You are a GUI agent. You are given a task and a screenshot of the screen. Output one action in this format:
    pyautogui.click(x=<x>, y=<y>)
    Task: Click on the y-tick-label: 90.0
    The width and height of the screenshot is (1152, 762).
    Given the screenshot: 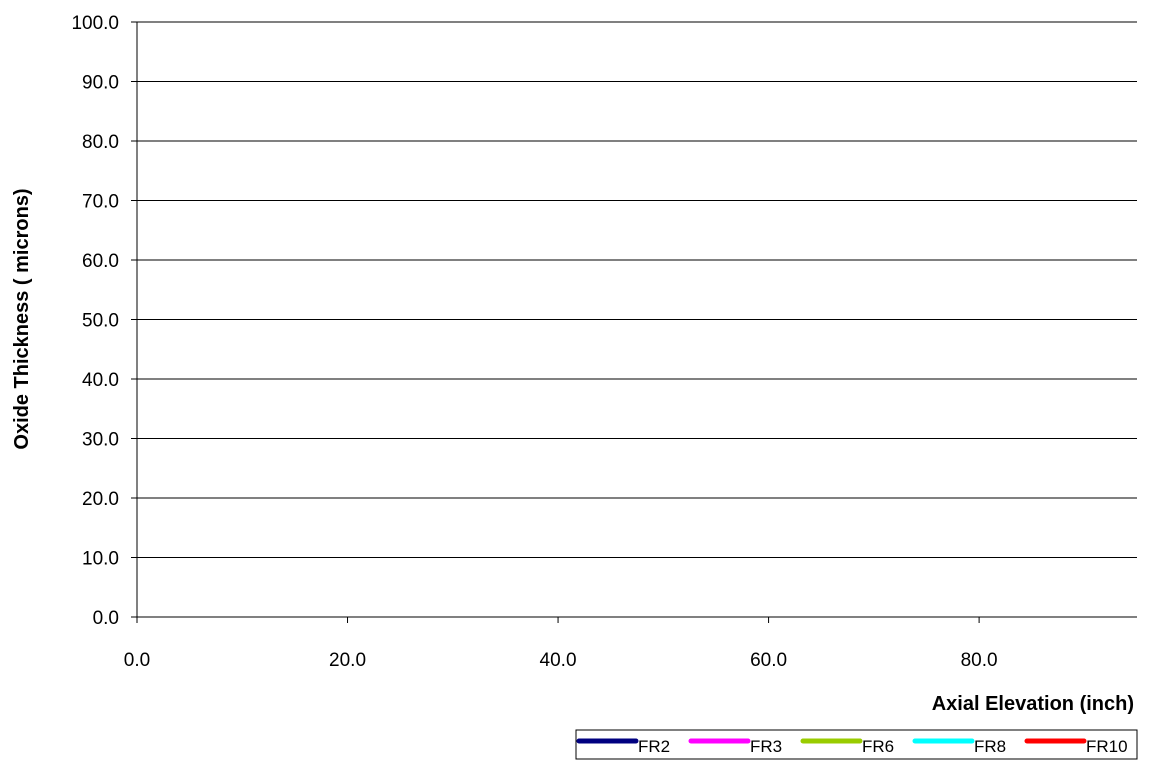 What is the action you would take?
    pyautogui.click(x=100, y=83)
    